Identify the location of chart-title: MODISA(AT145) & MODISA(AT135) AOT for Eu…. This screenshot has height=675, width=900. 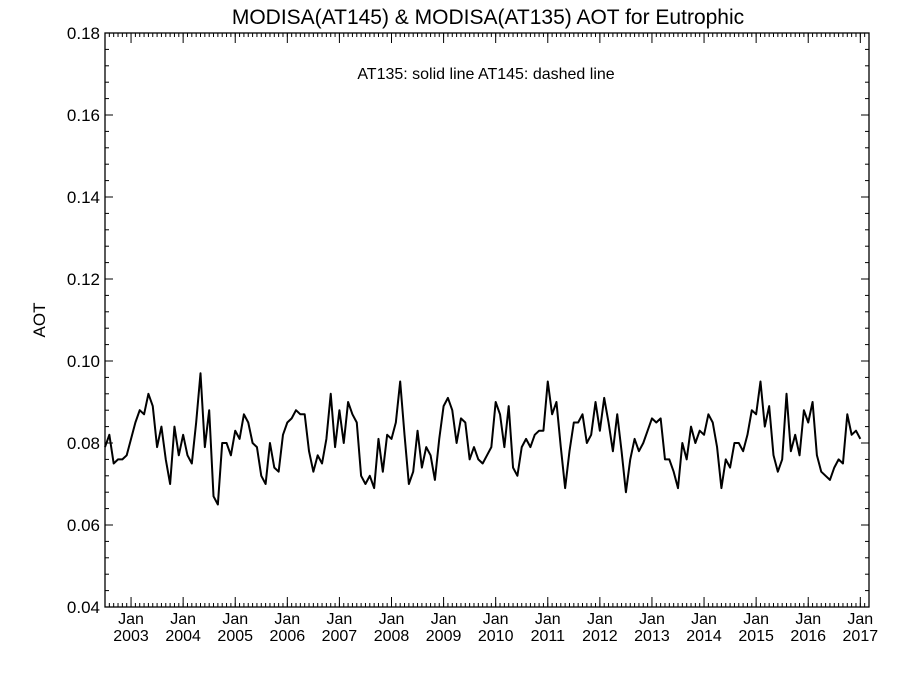
(488, 17).